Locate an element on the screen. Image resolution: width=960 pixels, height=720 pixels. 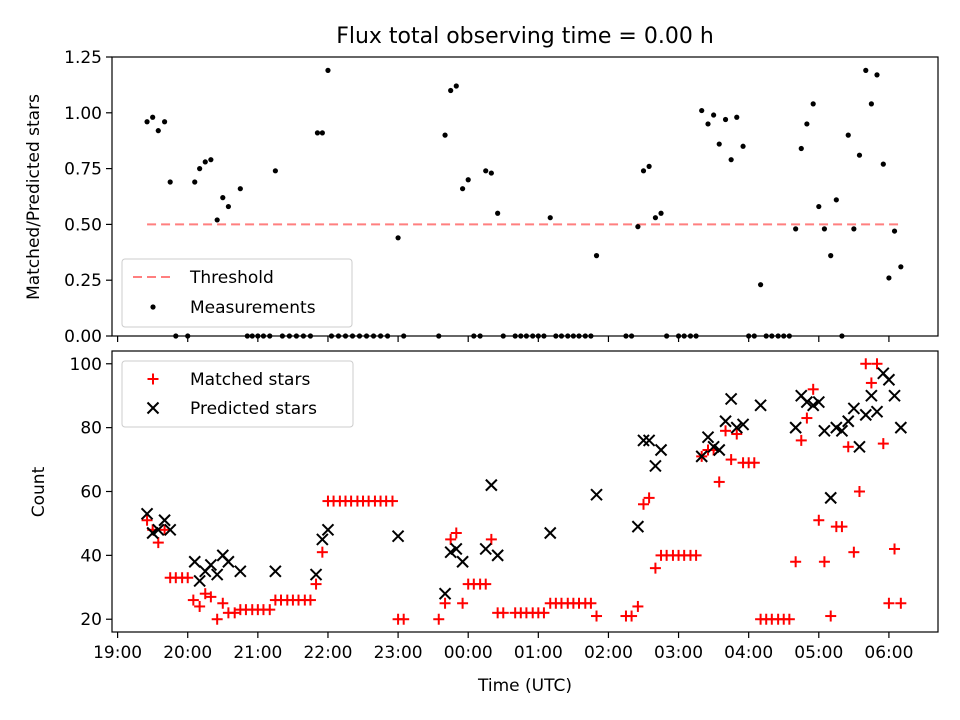
legend-measurements-label: Measurements is located at coordinates (253, 308).